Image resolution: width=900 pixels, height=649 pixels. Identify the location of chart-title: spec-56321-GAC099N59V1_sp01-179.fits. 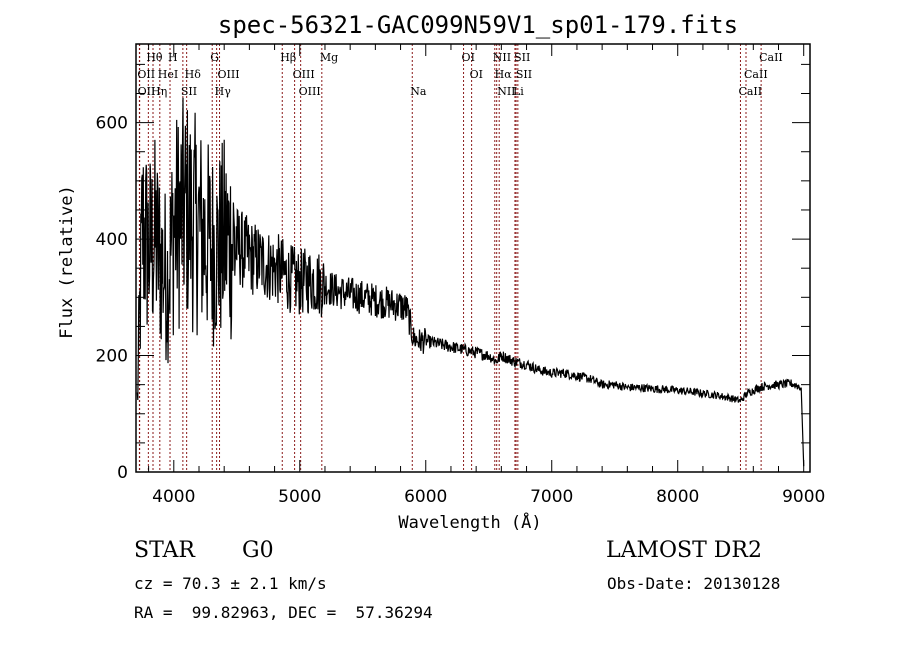
(478, 25).